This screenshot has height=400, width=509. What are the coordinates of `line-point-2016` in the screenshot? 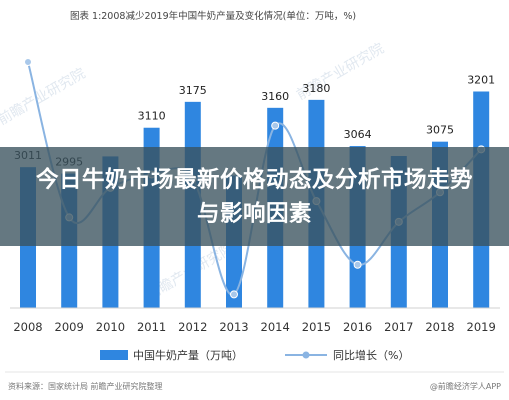 It's located at (357, 264).